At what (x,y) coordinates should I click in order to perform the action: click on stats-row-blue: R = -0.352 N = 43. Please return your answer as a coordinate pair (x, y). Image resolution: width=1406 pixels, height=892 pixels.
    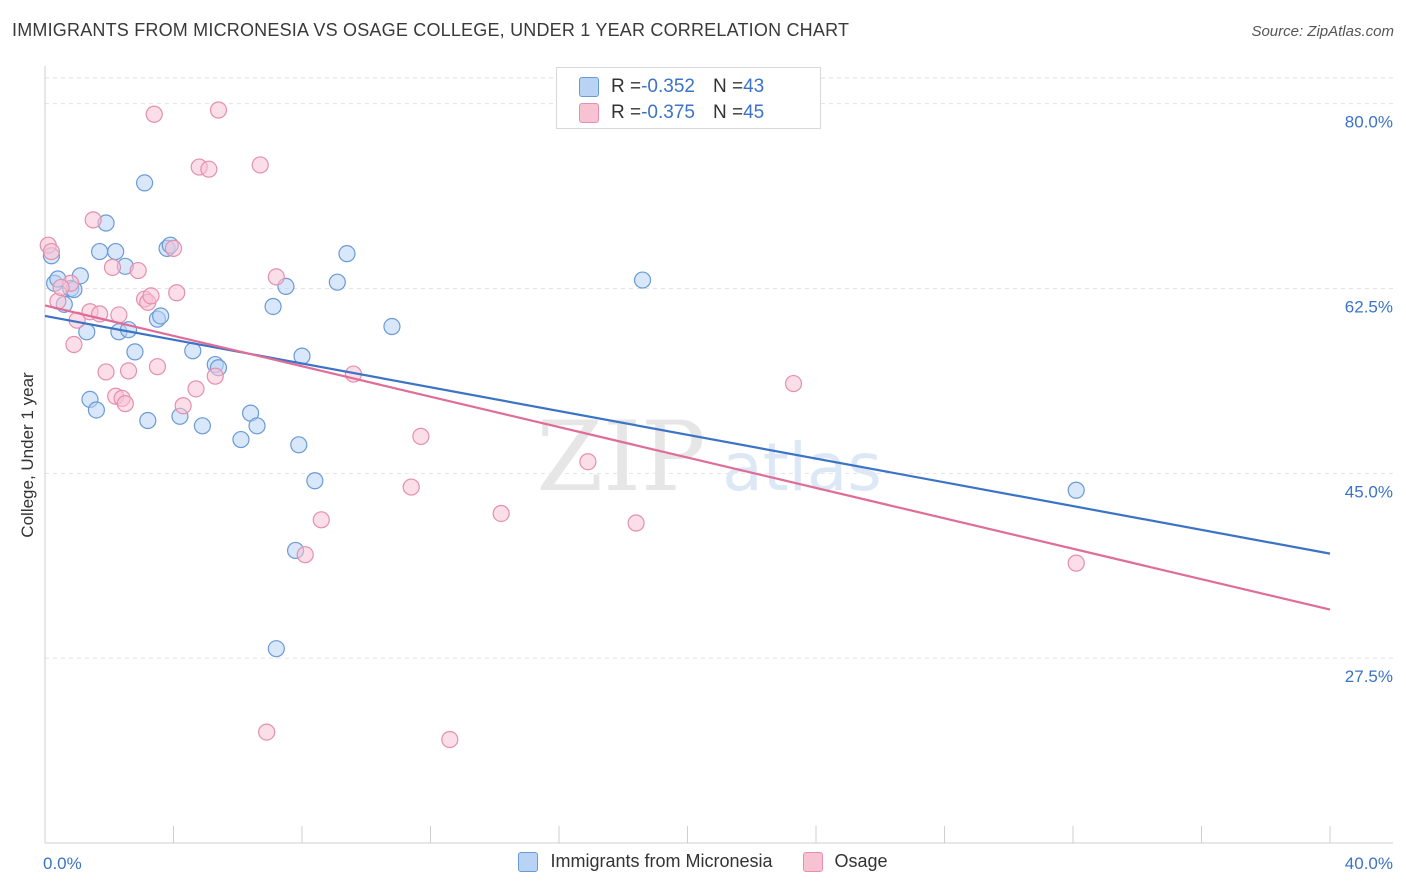
    Looking at the image, I should click on (671, 87).